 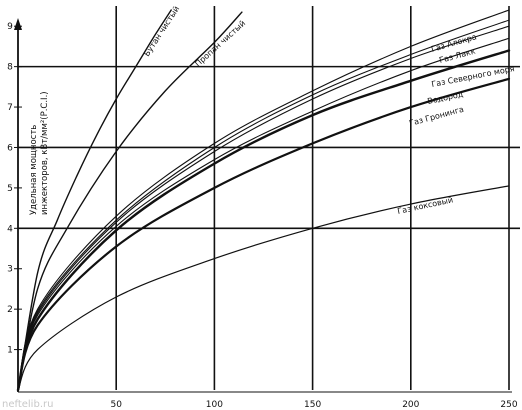 What do you see at coordinates (410, 405) in the screenshot?
I see `x-tick-label: 200` at bounding box center [410, 405].